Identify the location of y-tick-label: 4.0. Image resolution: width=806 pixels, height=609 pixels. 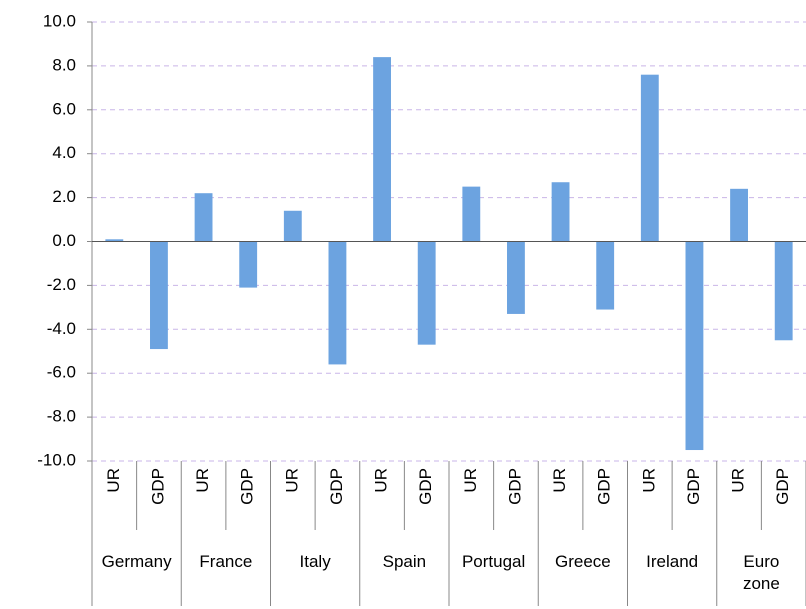
(64, 152).